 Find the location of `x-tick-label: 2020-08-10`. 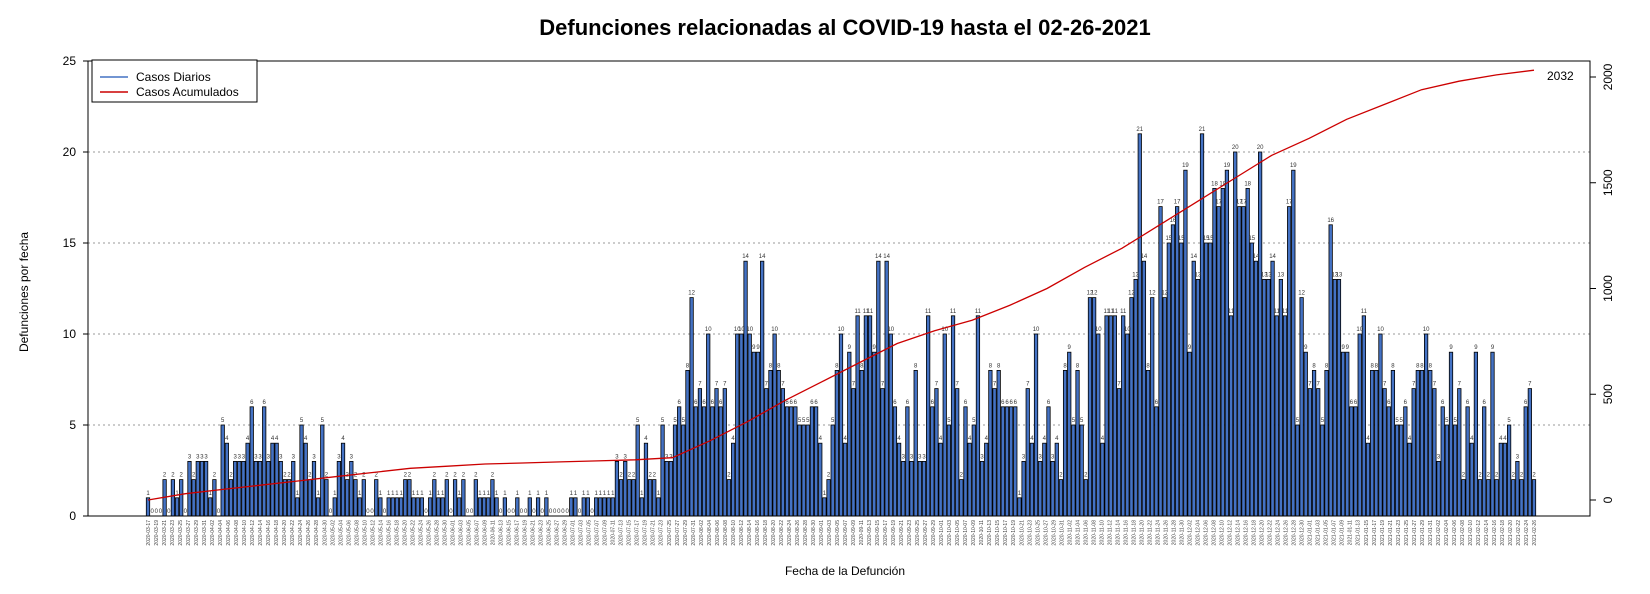

x-tick-label: 2020-08-10 is located at coordinates (734, 533).